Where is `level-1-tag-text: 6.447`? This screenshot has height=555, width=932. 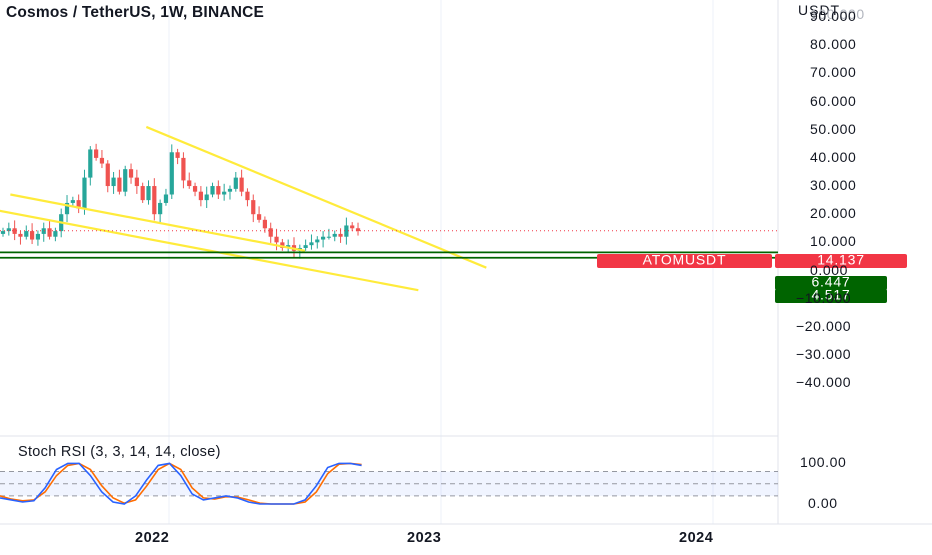 level-1-tag-text: 6.447 is located at coordinates (830, 282).